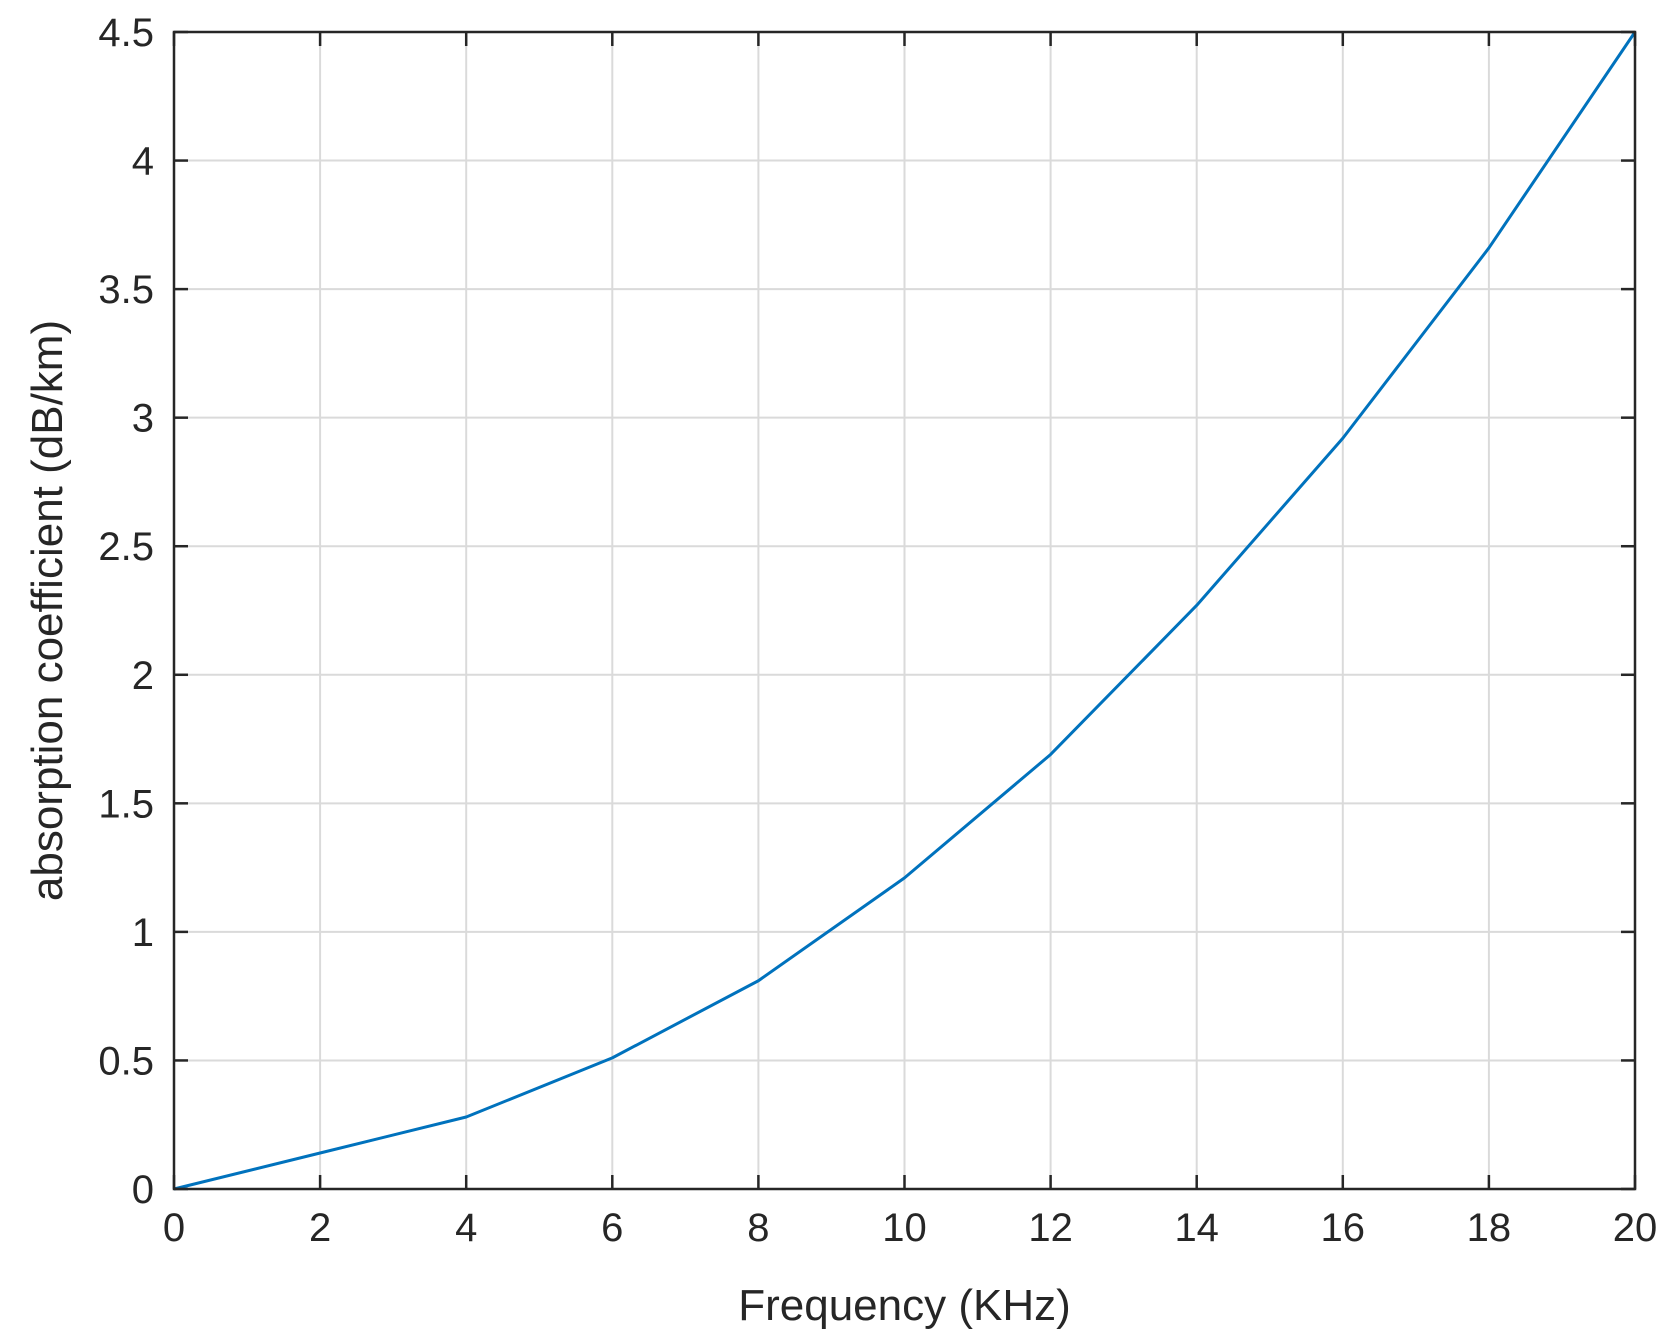  I want to click on x-tick-label: 18, so click(1489, 1228).